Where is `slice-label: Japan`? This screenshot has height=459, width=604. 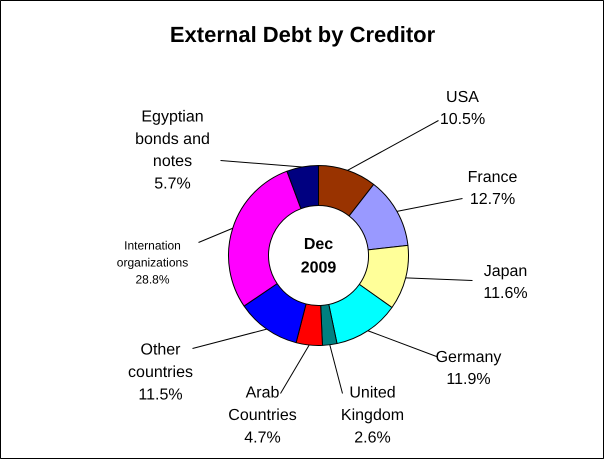
slice-label: Japan is located at coordinates (506, 271).